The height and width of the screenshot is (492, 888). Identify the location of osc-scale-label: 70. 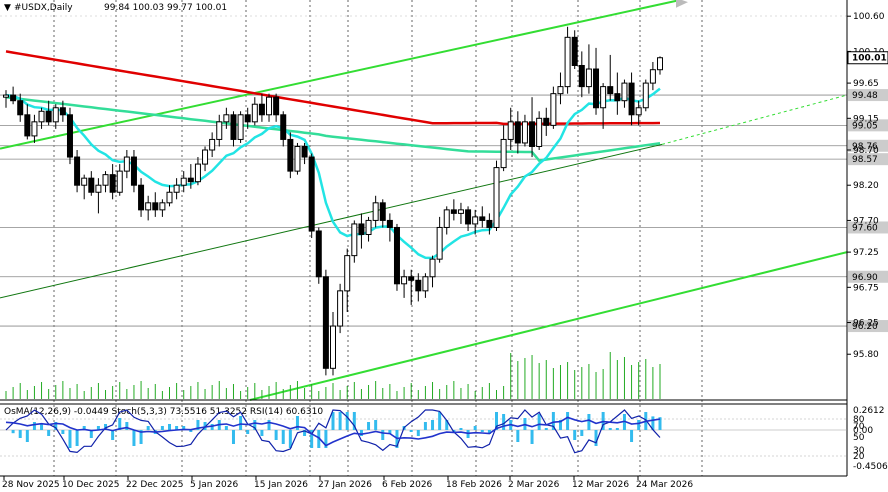
(859, 427).